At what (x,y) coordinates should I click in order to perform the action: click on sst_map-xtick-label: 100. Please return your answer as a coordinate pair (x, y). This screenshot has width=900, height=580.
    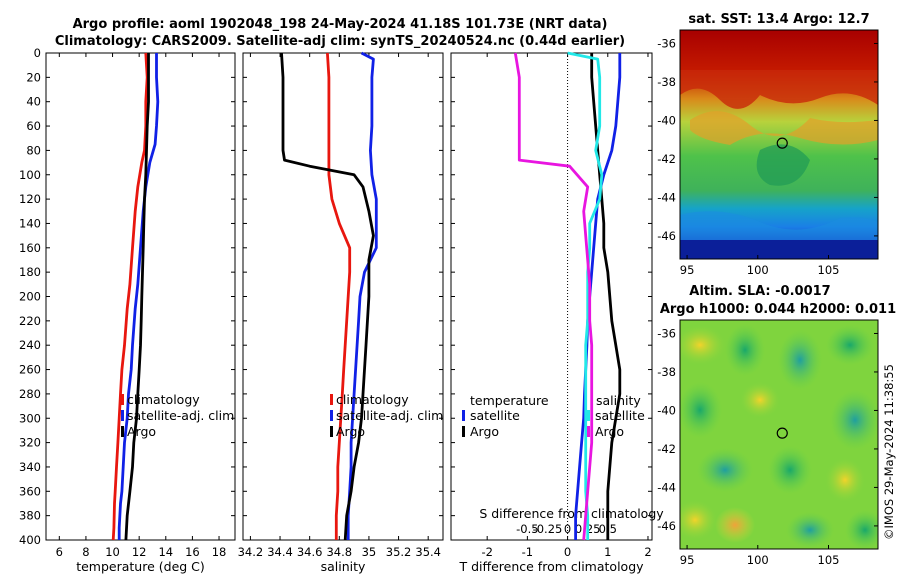
    Looking at the image, I should click on (758, 270).